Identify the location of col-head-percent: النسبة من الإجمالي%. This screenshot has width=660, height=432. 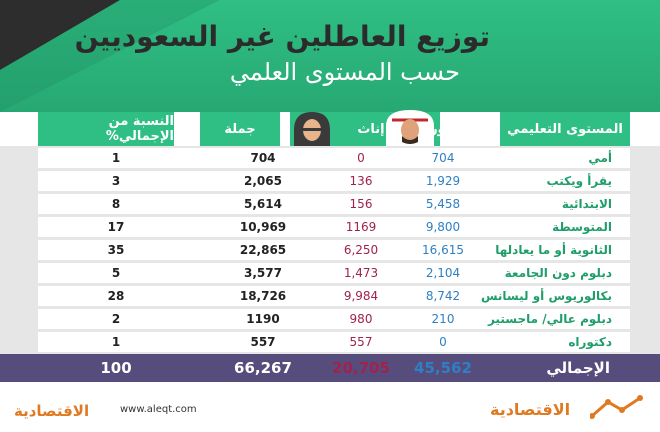
(106, 129).